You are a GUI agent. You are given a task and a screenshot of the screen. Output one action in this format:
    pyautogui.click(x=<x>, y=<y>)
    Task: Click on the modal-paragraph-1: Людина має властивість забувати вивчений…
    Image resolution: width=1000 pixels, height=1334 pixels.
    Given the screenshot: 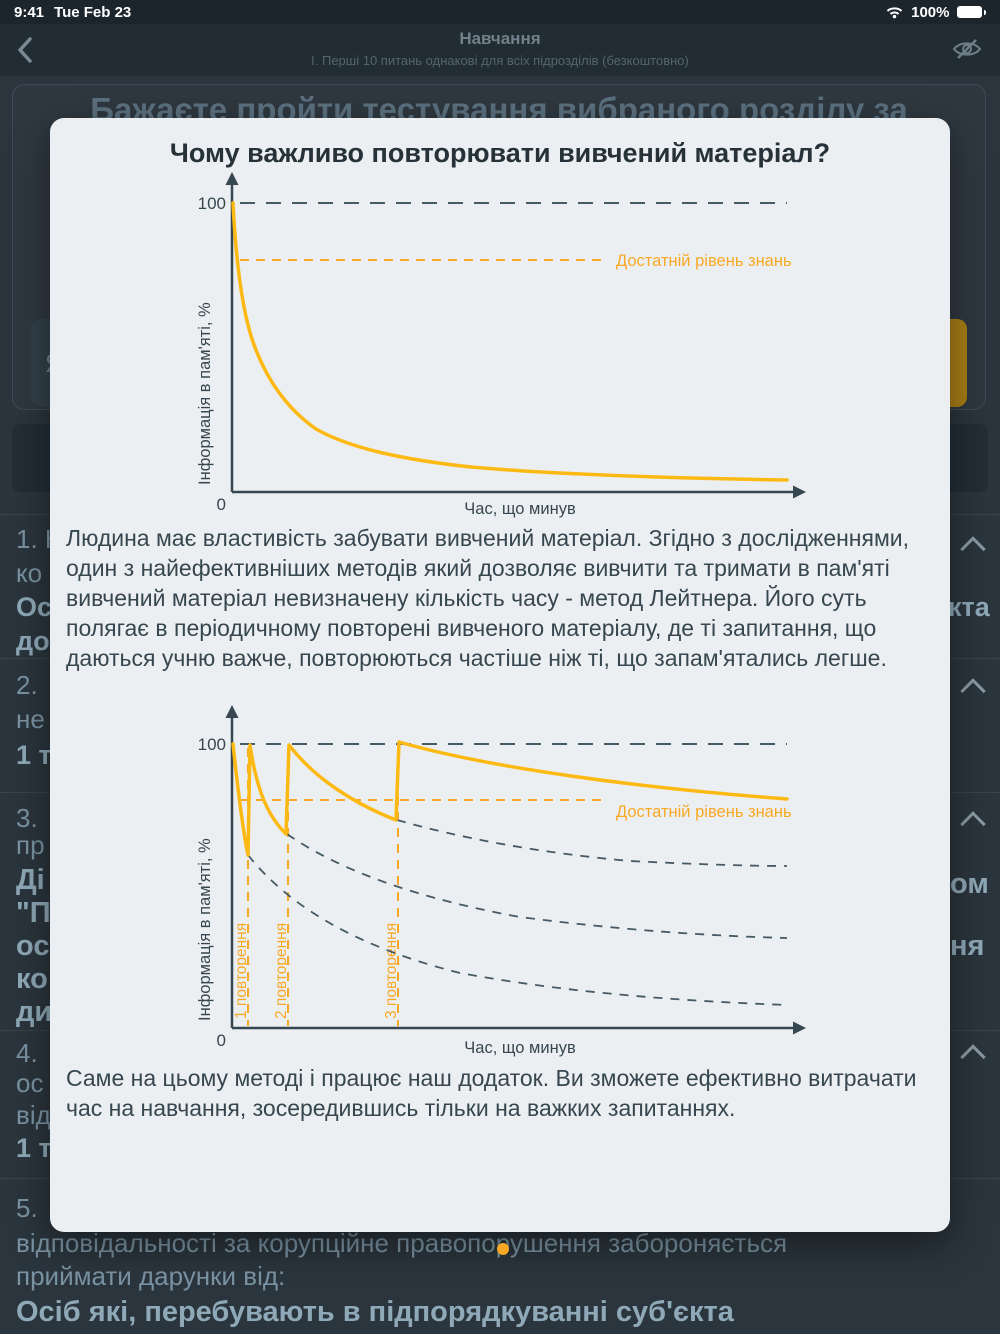 What is the action you would take?
    pyautogui.click(x=488, y=598)
    